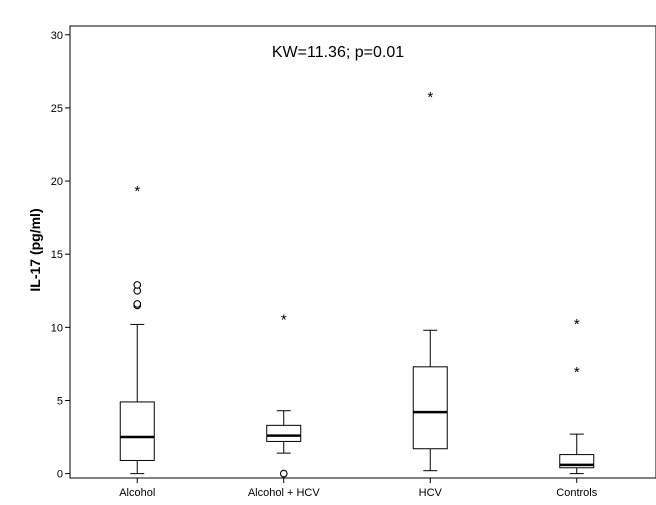 The image size is (656, 505). Describe the element at coordinates (60, 475) in the screenshot. I see `y-tick-label: 0` at that location.